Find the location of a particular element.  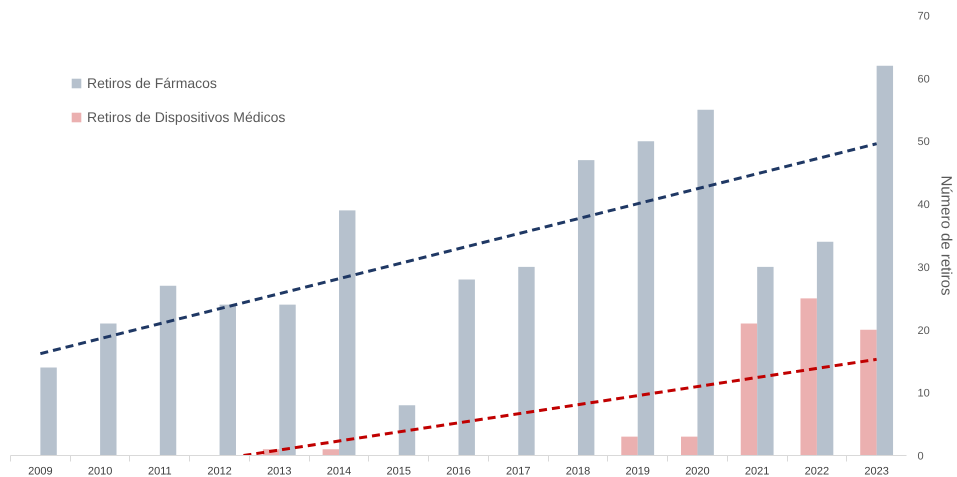

y-axis-title: Número de retiros is located at coordinates (946, 235).